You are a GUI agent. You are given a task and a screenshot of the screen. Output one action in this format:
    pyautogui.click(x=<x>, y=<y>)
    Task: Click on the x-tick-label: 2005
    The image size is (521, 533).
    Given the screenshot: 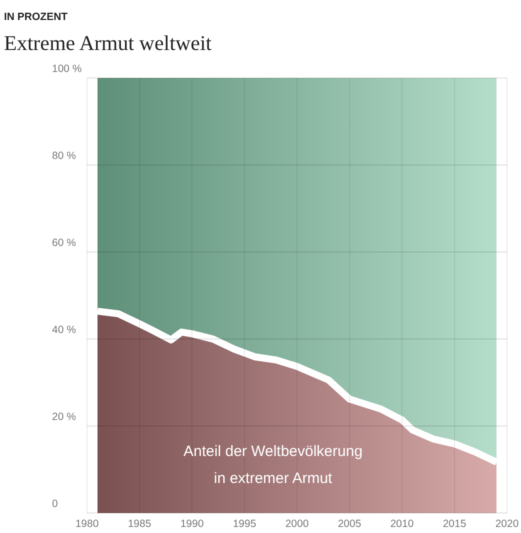 What is the action you would take?
    pyautogui.click(x=350, y=524)
    